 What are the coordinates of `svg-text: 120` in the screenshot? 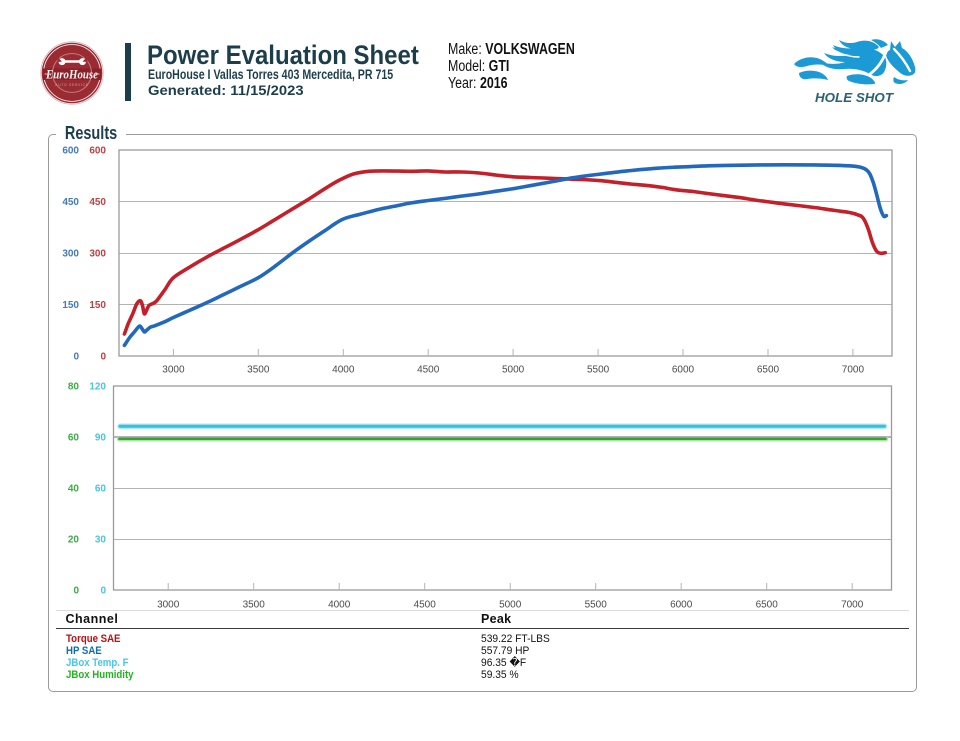 It's located at (97, 387).